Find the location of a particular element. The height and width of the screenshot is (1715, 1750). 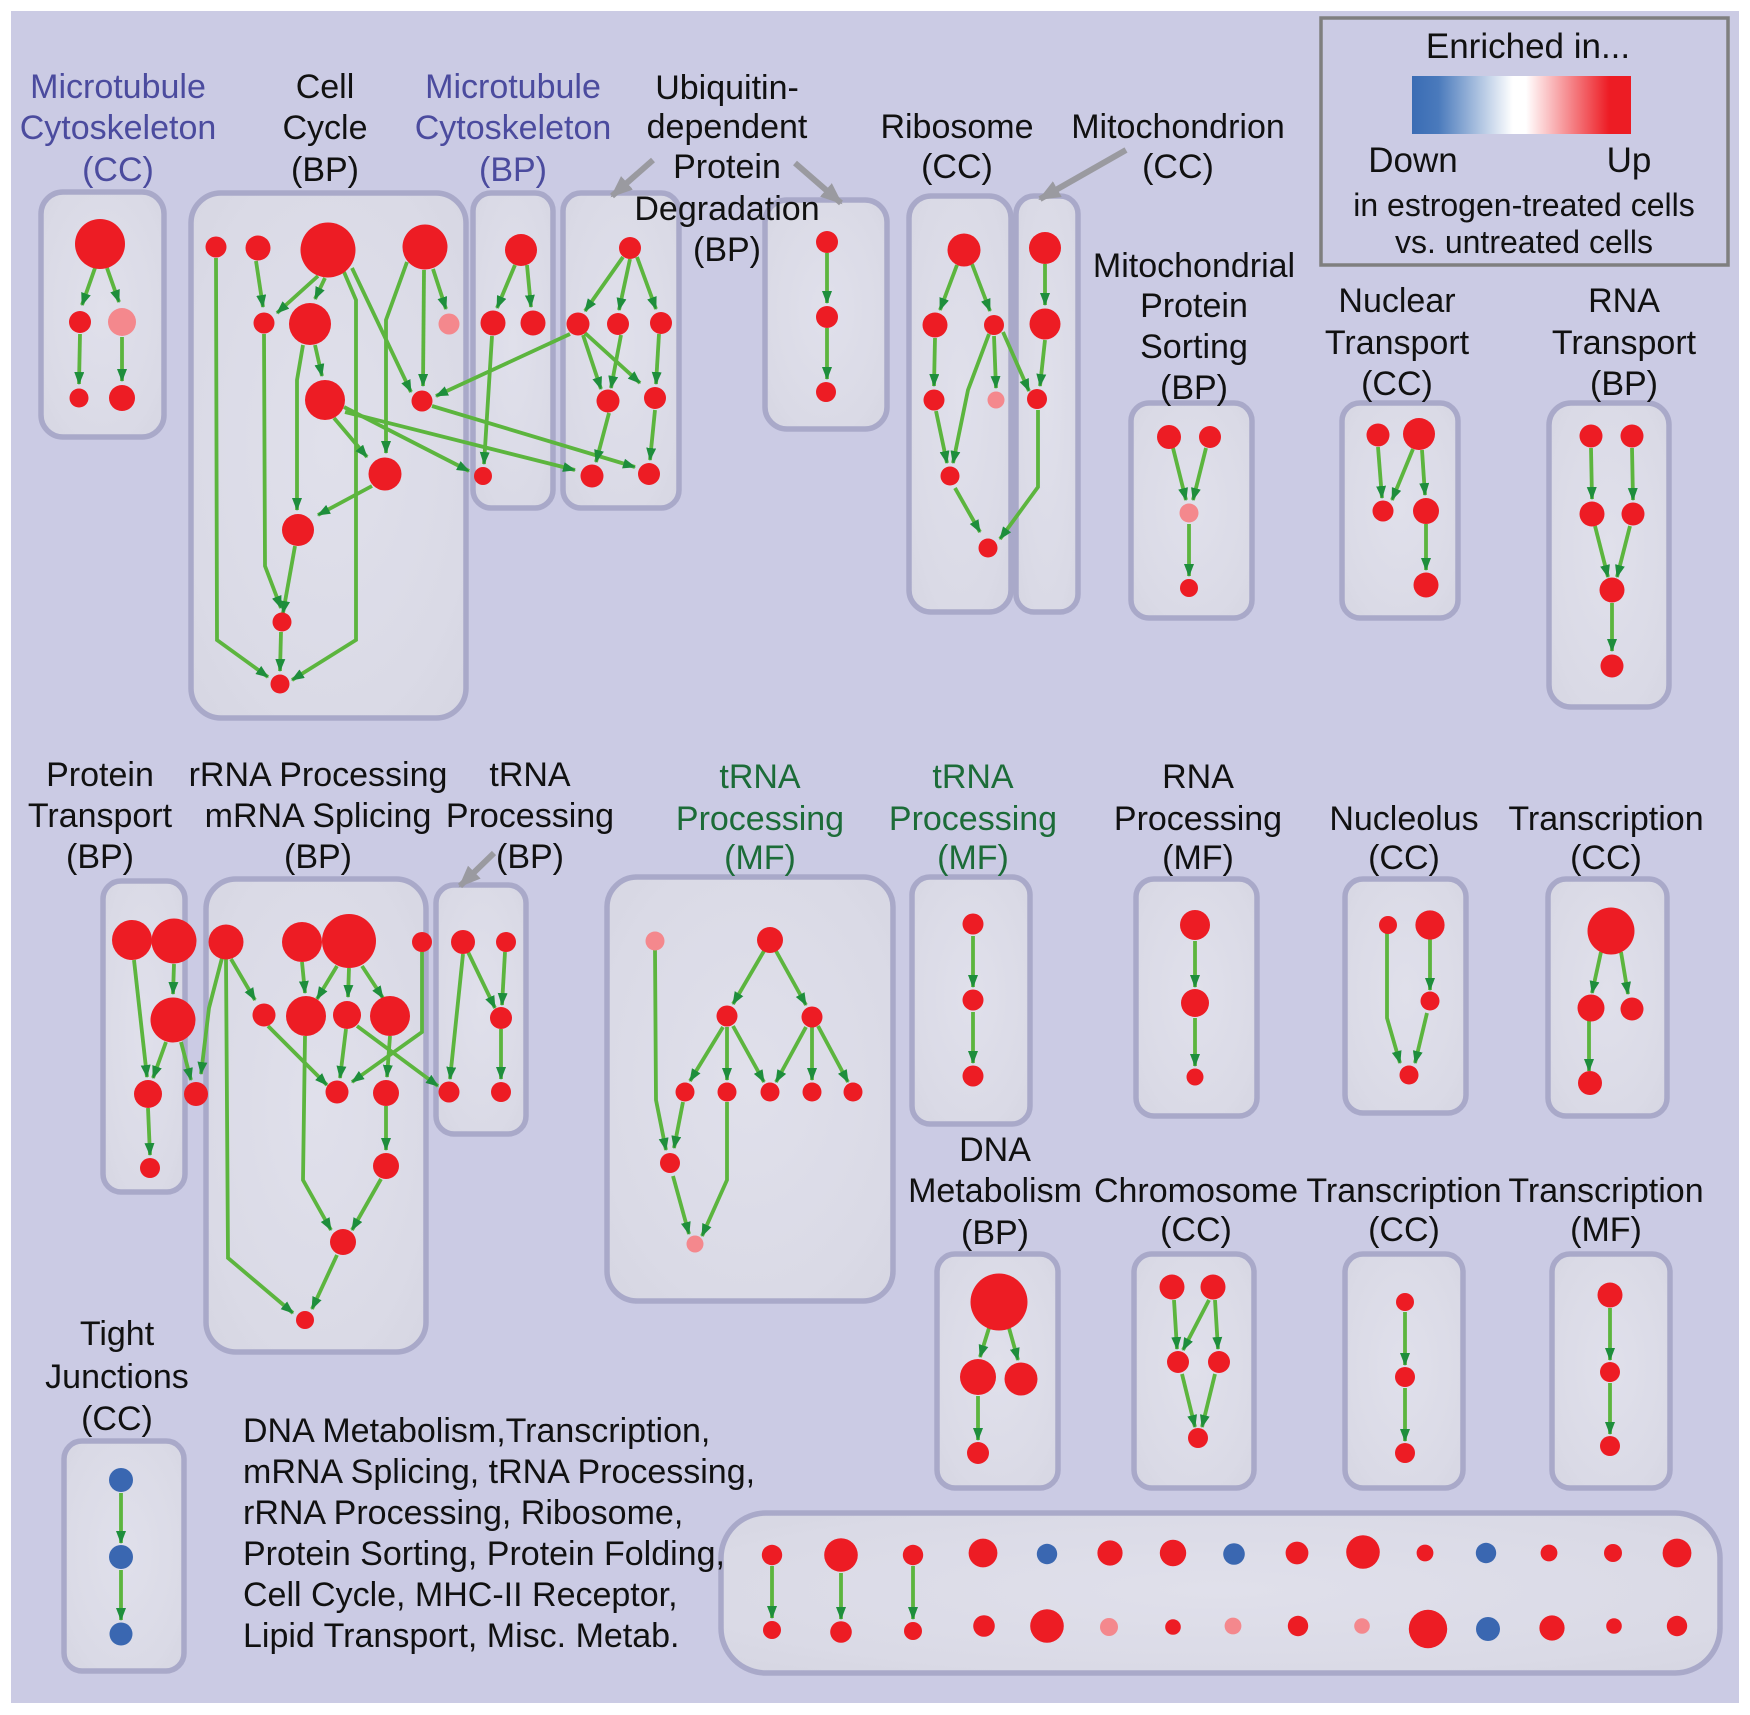

svg-text: vs. untreated cells is located at coordinates (1524, 242).